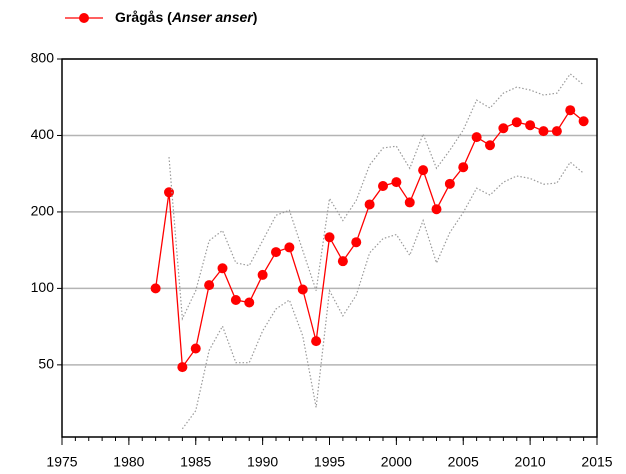 The height and width of the screenshot is (474, 626). What do you see at coordinates (396, 462) in the screenshot?
I see `x-tick-label: 2000` at bounding box center [396, 462].